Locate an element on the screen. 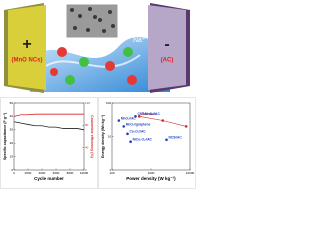 This screenshot has height=240, width=320. negative-electrode is located at coordinates (167, 47).